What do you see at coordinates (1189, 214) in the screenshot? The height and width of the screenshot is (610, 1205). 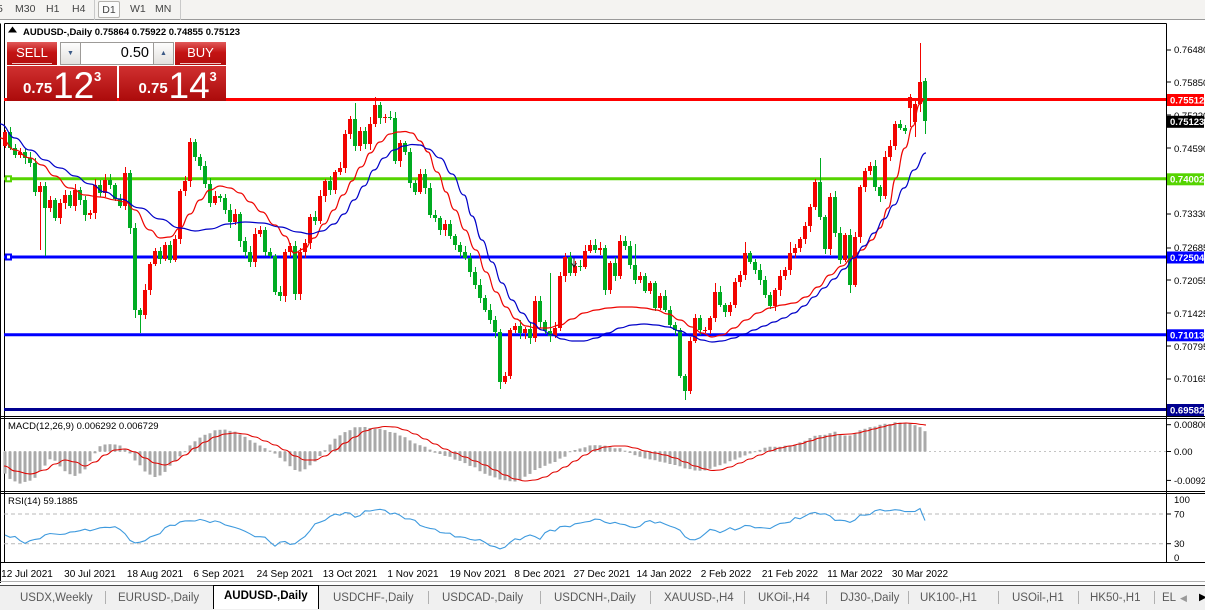 I see `svg-text: 0.73330` at bounding box center [1189, 214].